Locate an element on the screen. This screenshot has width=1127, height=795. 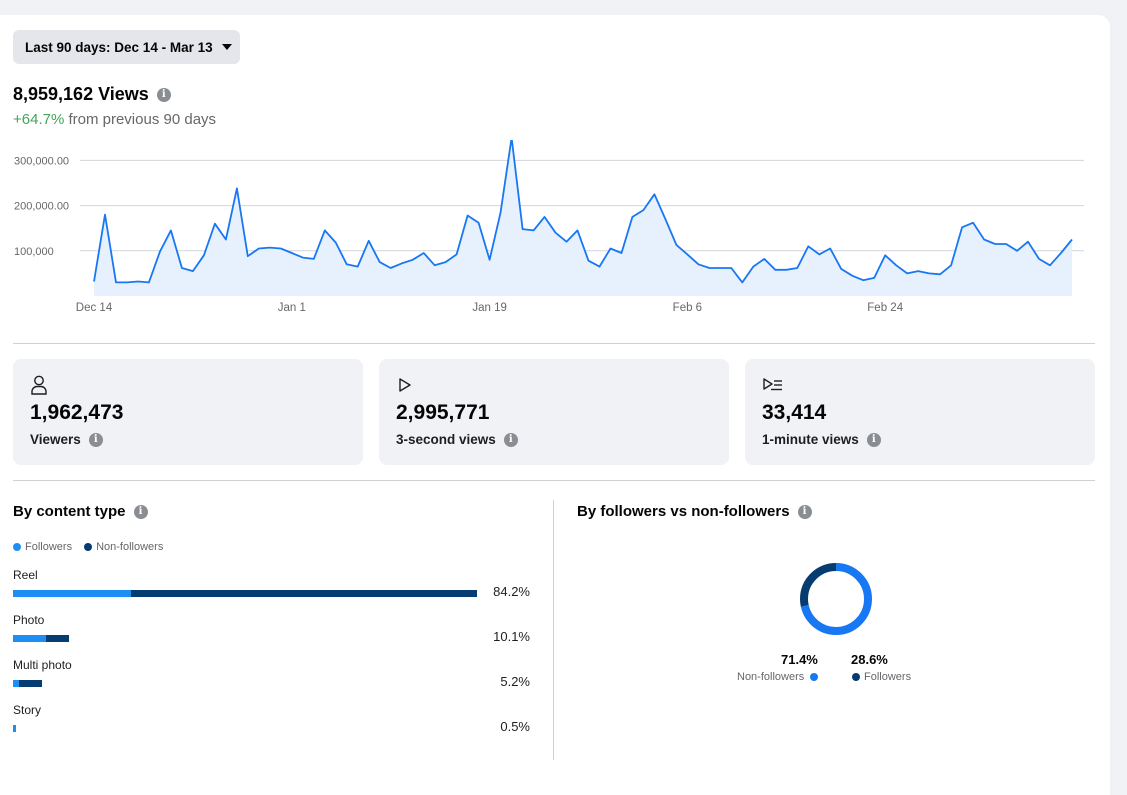
followers-slice is located at coordinates (836, 599).